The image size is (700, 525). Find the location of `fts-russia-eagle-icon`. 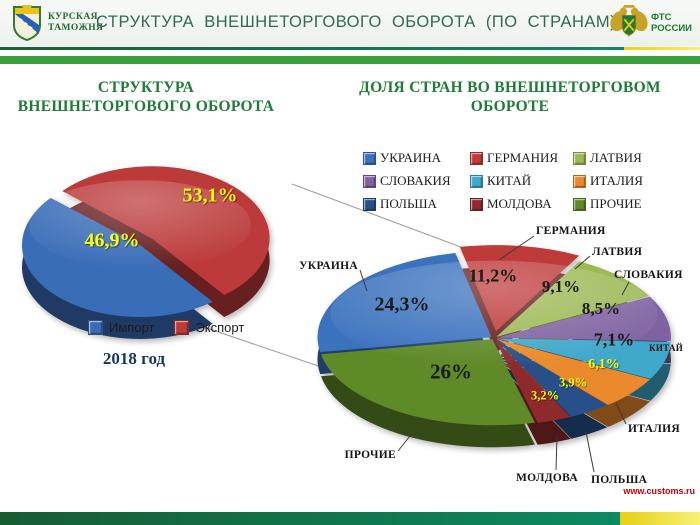

fts-russia-eagle-icon is located at coordinates (629, 21).